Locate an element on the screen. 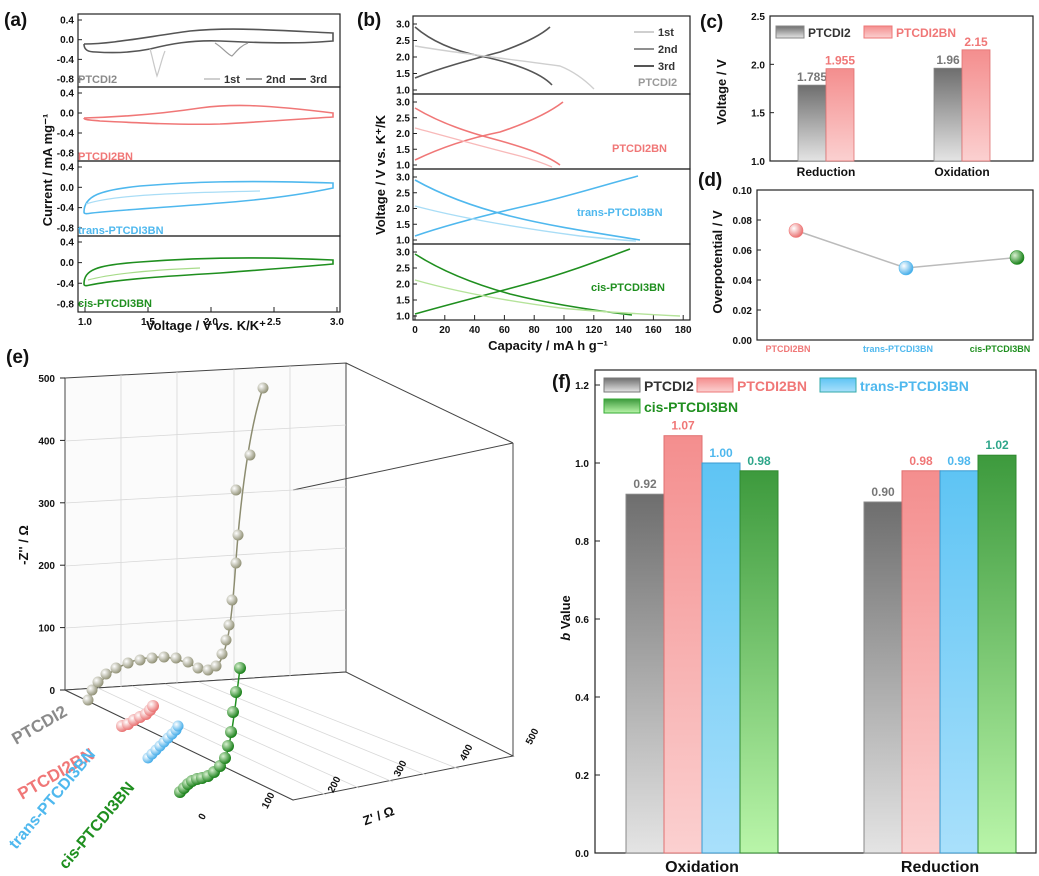  b-xtick-label: 140 is located at coordinates (623, 330).